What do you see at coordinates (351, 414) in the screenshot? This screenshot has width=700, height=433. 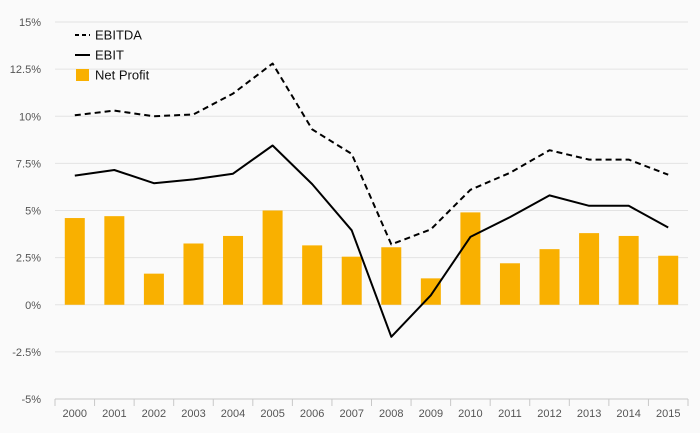 I see `x-tick-label: 2007` at bounding box center [351, 414].